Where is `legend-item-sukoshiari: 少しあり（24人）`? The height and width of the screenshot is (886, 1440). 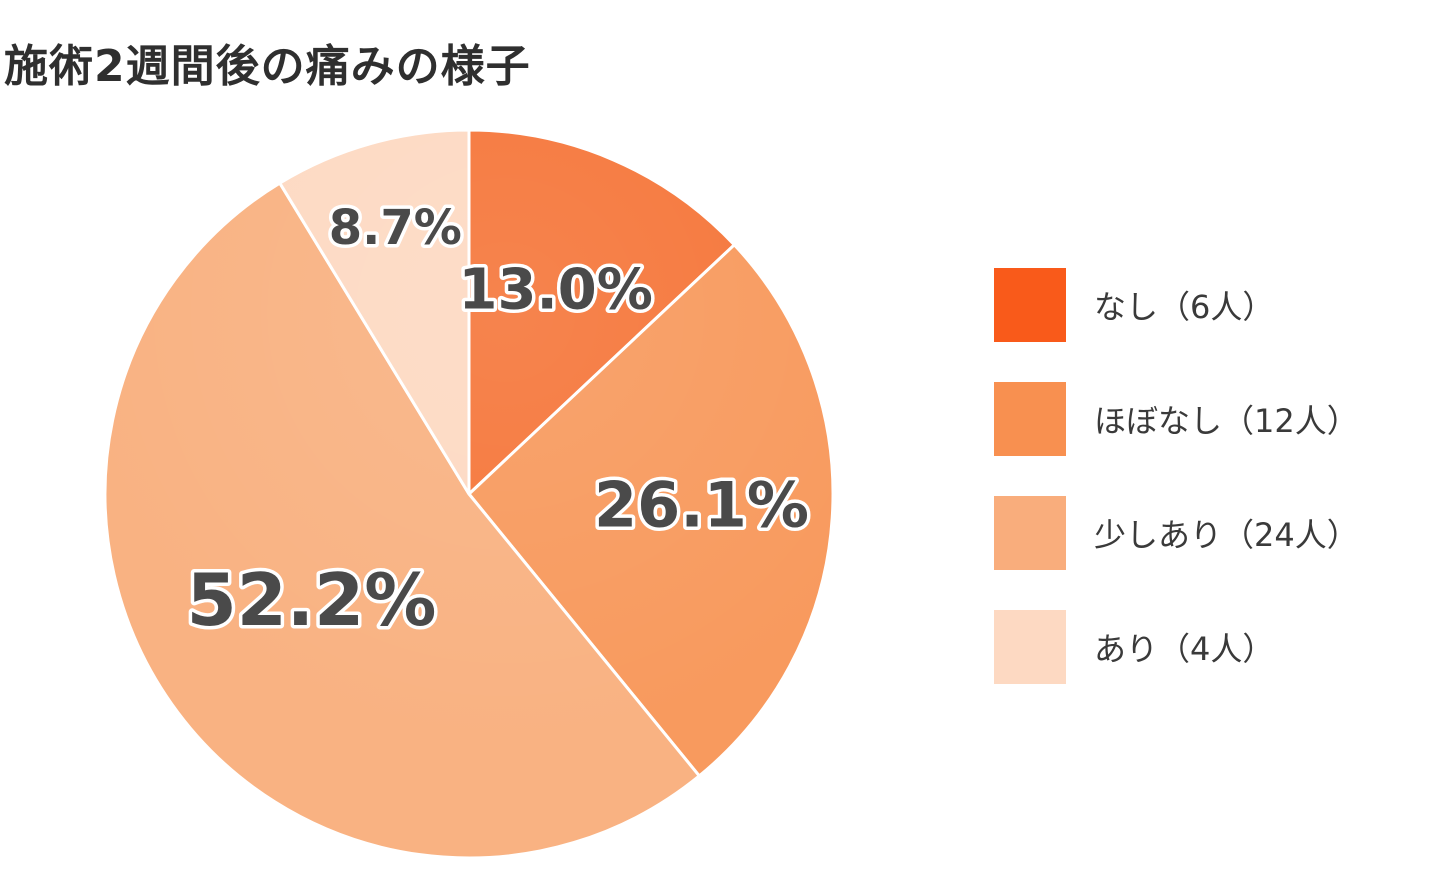
legend-item-sukoshiari: 少しあり（24人） is located at coordinates (1176, 533).